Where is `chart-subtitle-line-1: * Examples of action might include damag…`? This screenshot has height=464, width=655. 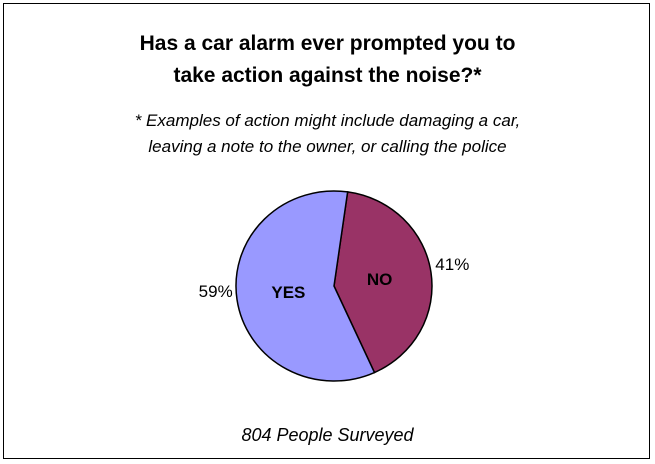
chart-subtitle-line-1: * Examples of action might include damag… is located at coordinates (327, 120).